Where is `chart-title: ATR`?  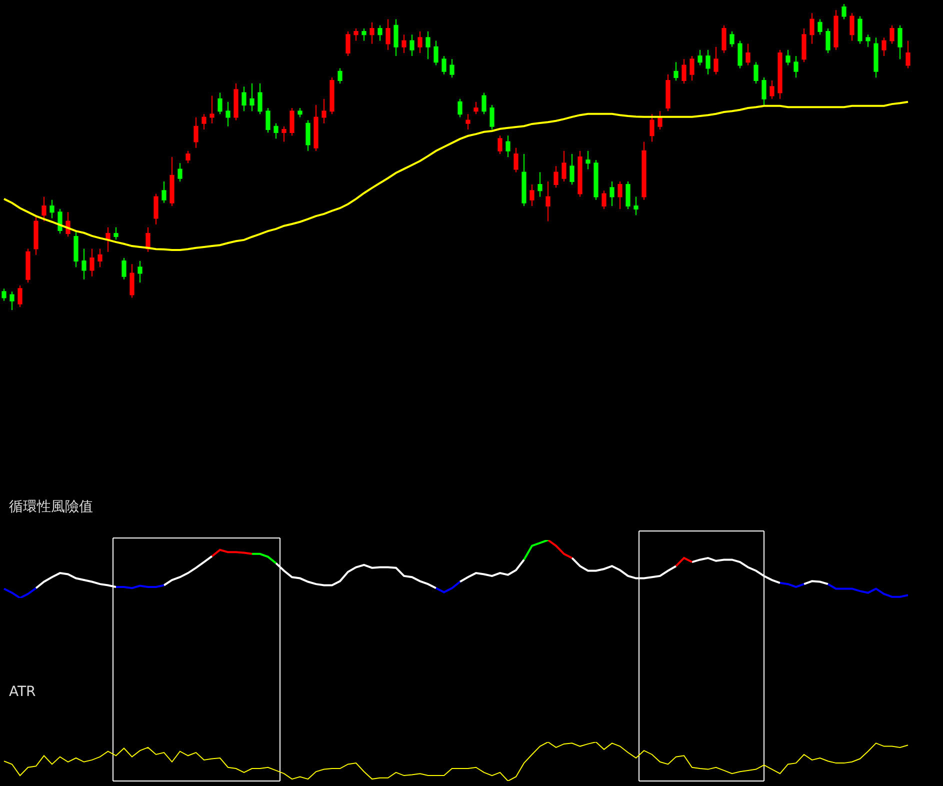
chart-title: ATR is located at coordinates (22, 692).